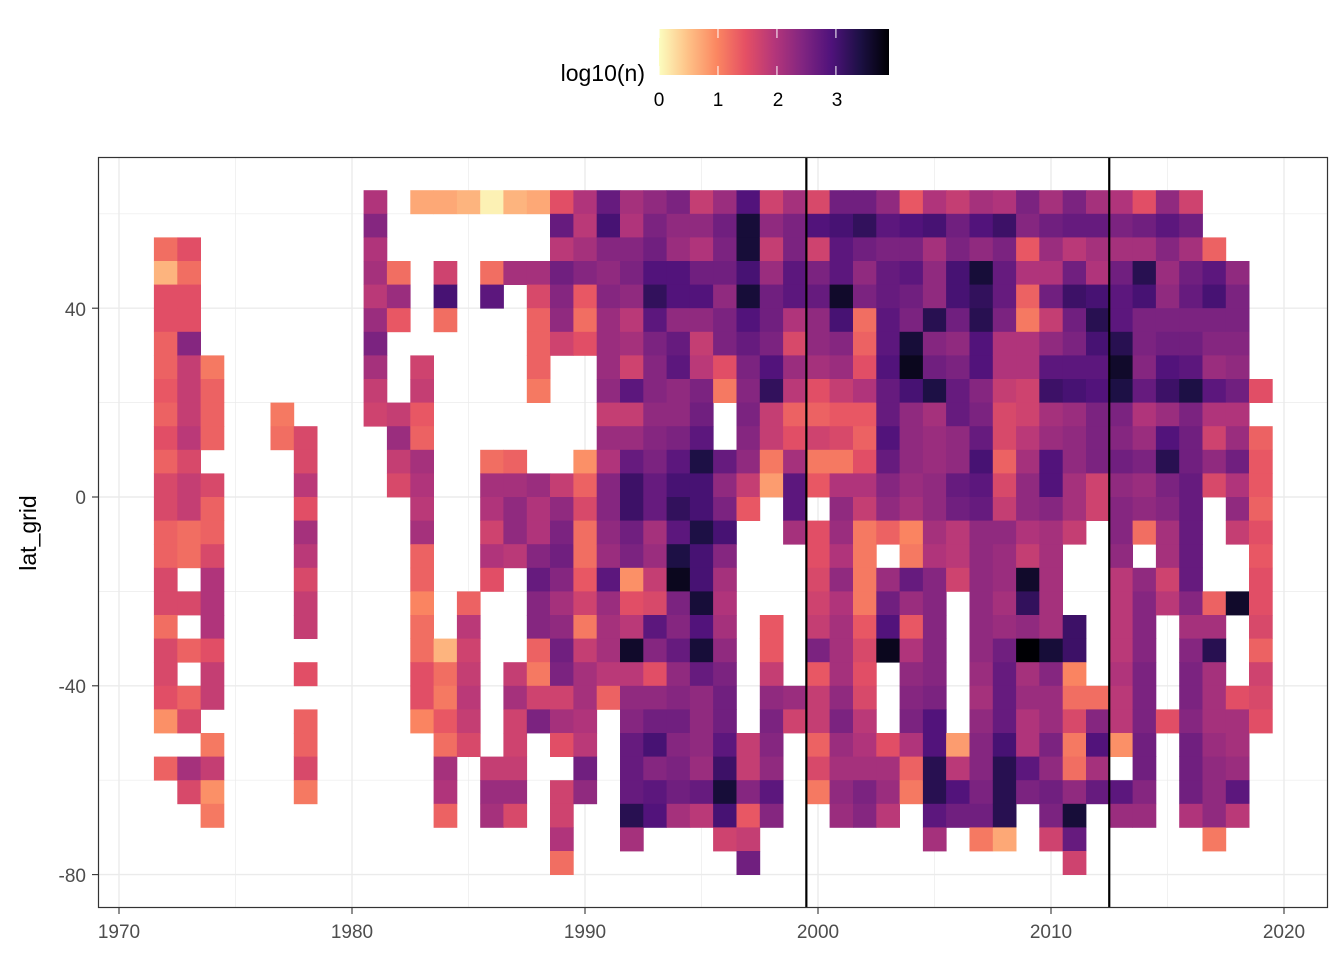 Image resolution: width=1344 pixels, height=965 pixels. What do you see at coordinates (747, 52) in the screenshot?
I see `colorbar-ticks` at bounding box center [747, 52].